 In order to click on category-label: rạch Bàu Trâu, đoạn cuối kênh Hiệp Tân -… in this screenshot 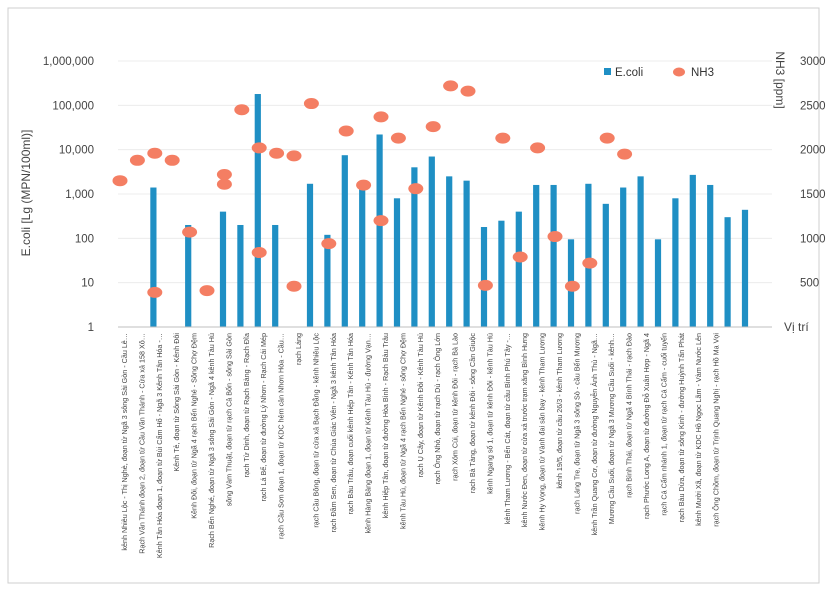, I will do `click(350, 424)`.